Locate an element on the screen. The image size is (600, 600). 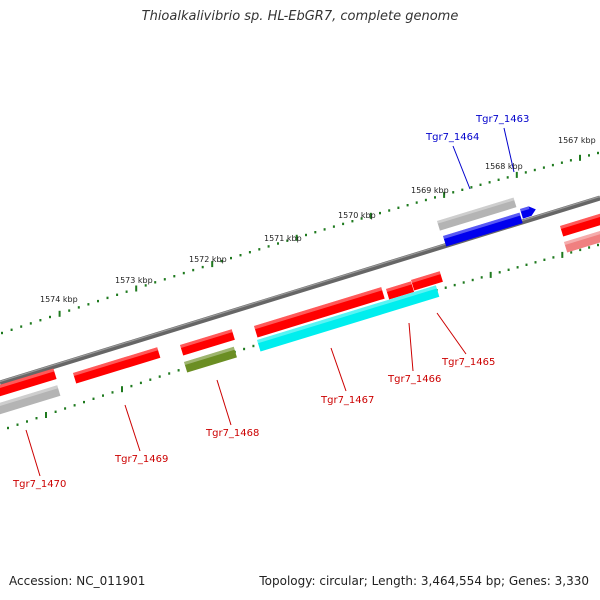
gene-tgr7-1467-track is located at coordinates (348, 318).